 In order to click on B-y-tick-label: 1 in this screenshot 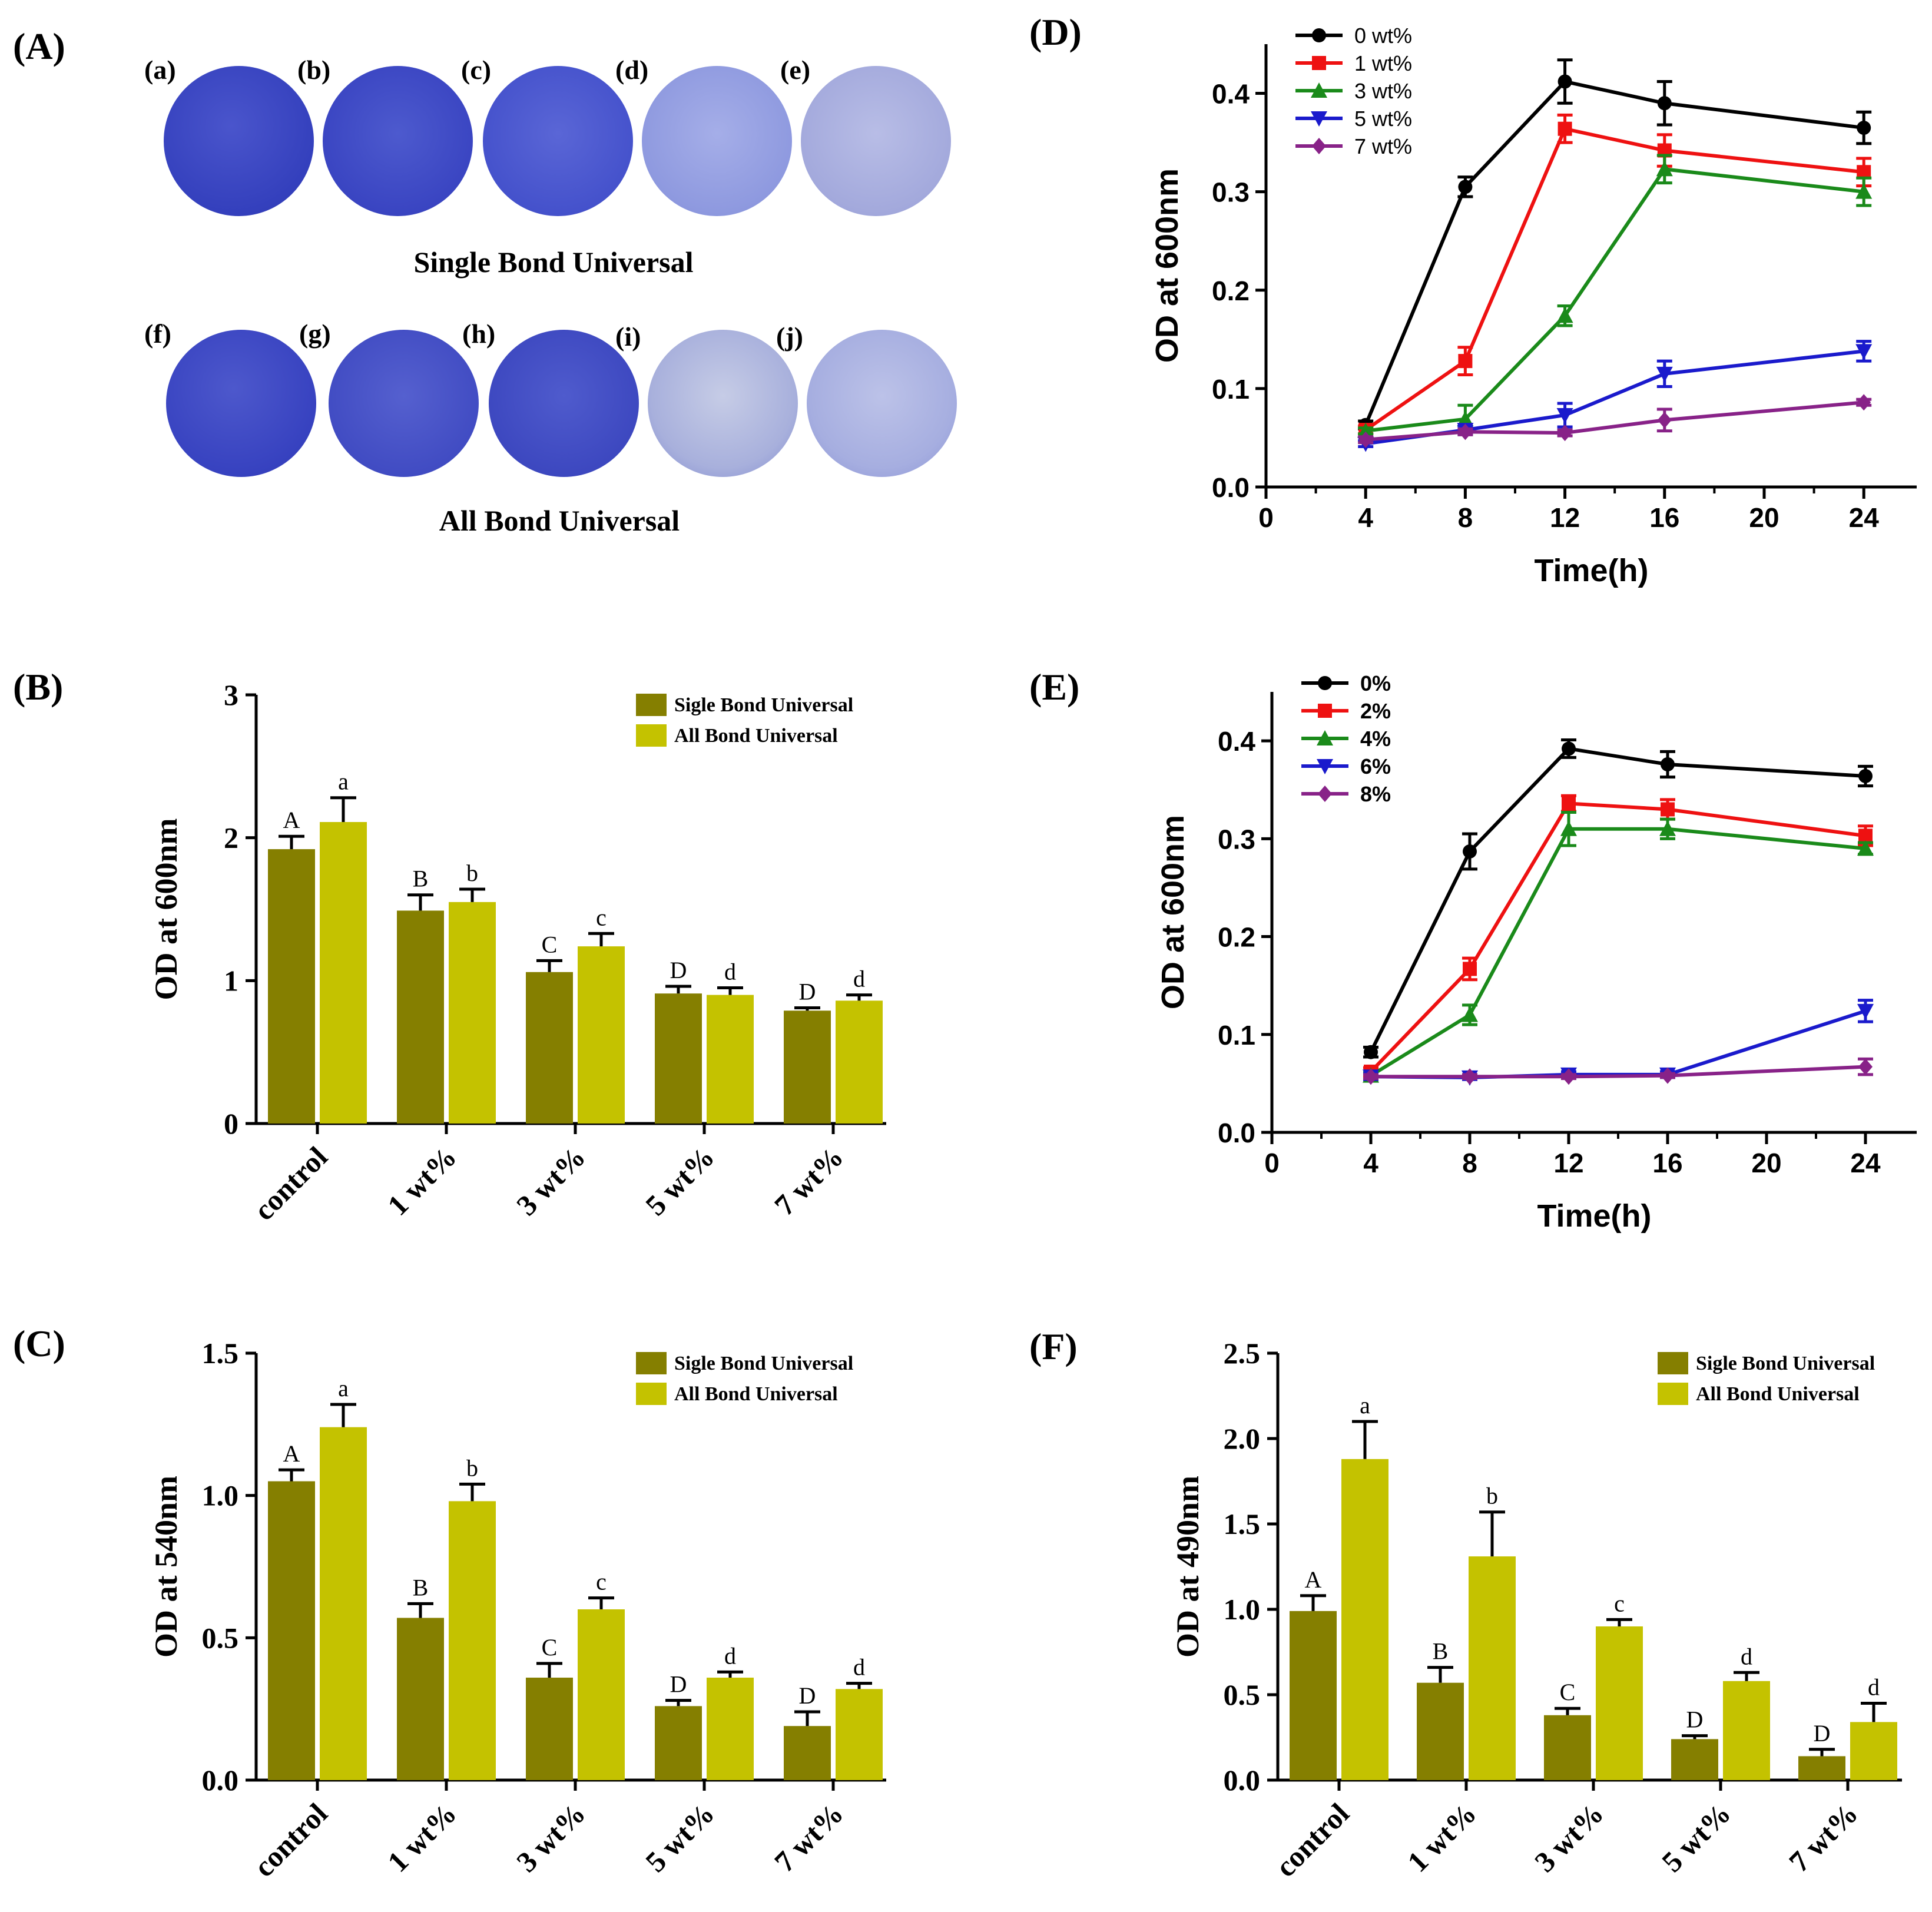, I will do `click(231, 980)`.